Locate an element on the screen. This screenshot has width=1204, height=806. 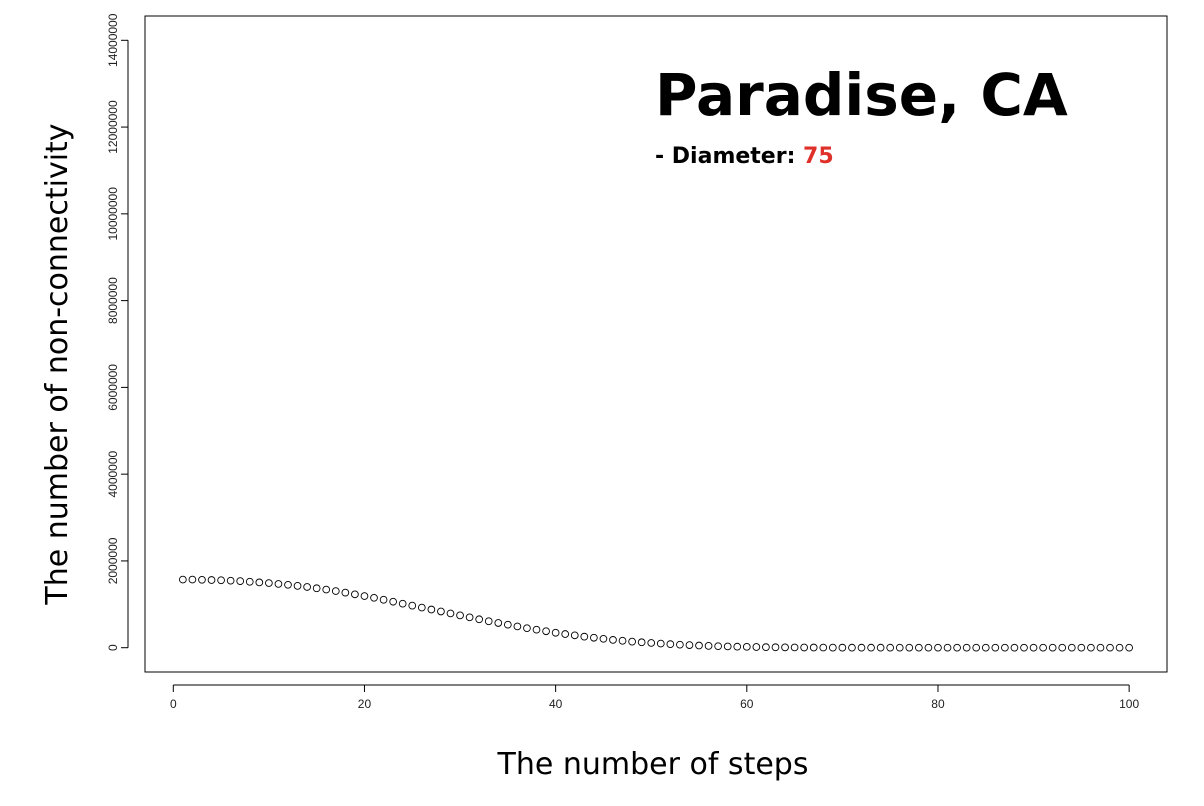
y-tick-label: 6000000 is located at coordinates (113, 387).